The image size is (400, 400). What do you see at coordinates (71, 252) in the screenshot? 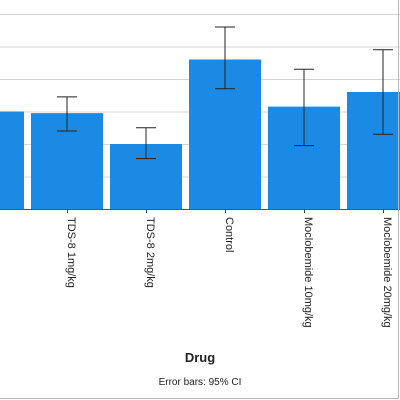
I see `x-tick-label: TDS-8 1mg/kg` at bounding box center [71, 252].